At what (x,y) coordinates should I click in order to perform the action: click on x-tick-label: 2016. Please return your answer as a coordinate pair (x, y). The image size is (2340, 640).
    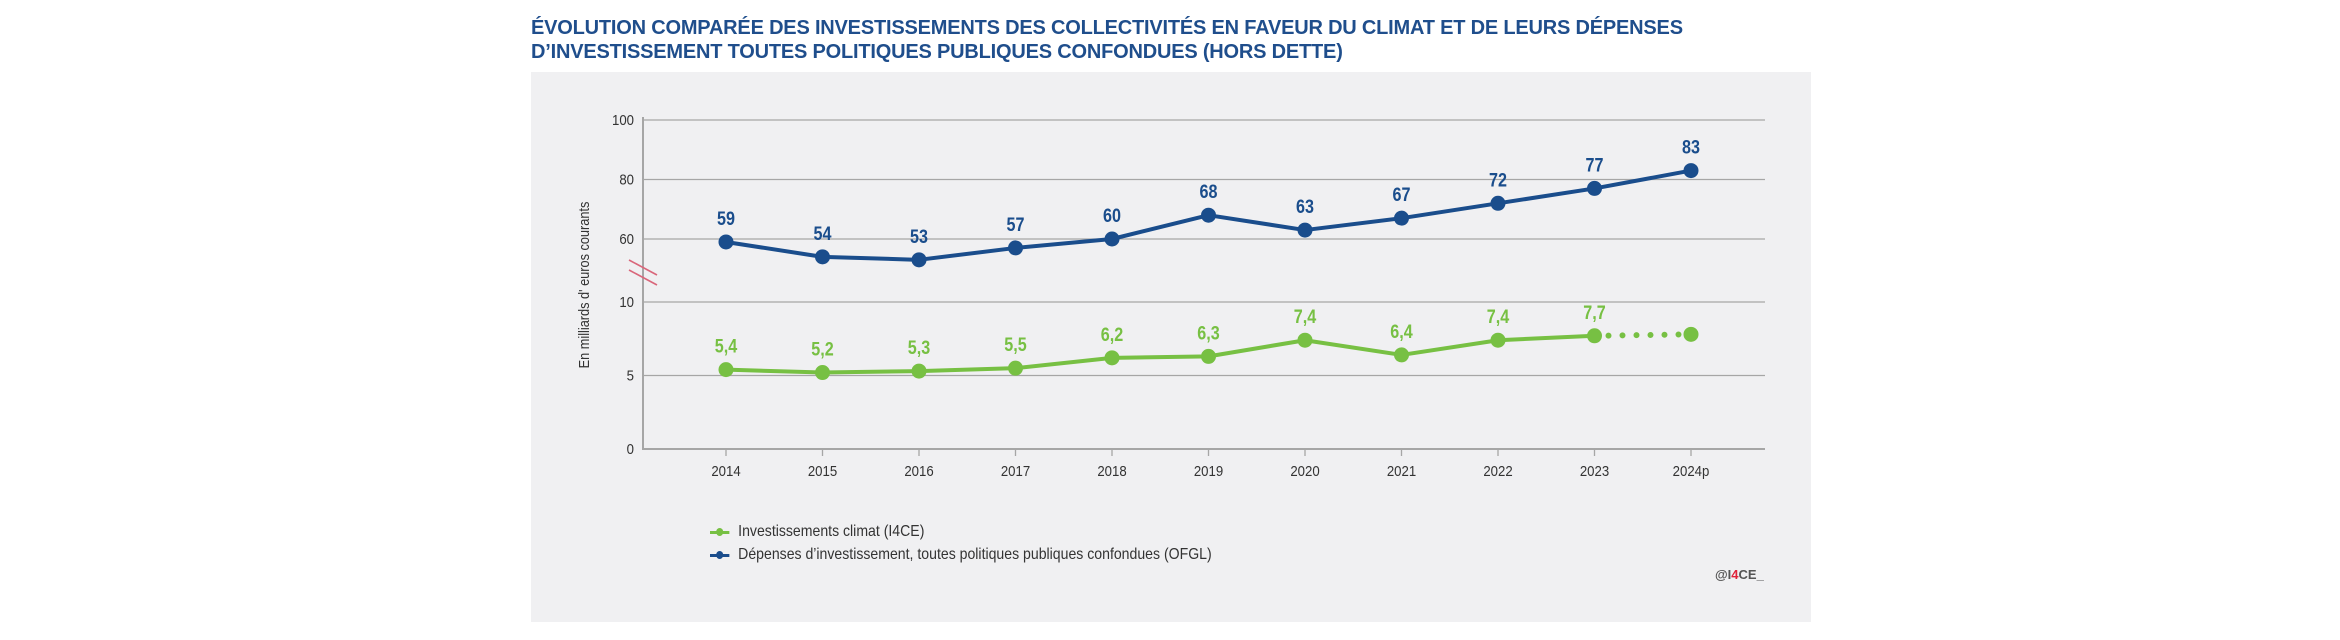
    Looking at the image, I should click on (918, 470).